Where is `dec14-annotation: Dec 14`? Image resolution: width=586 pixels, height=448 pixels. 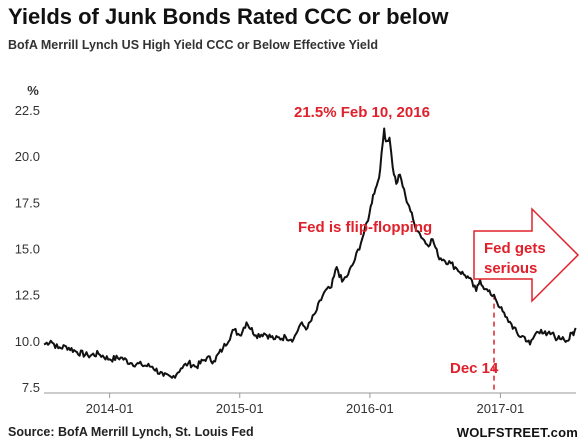
dec14-annotation: Dec 14 is located at coordinates (474, 368).